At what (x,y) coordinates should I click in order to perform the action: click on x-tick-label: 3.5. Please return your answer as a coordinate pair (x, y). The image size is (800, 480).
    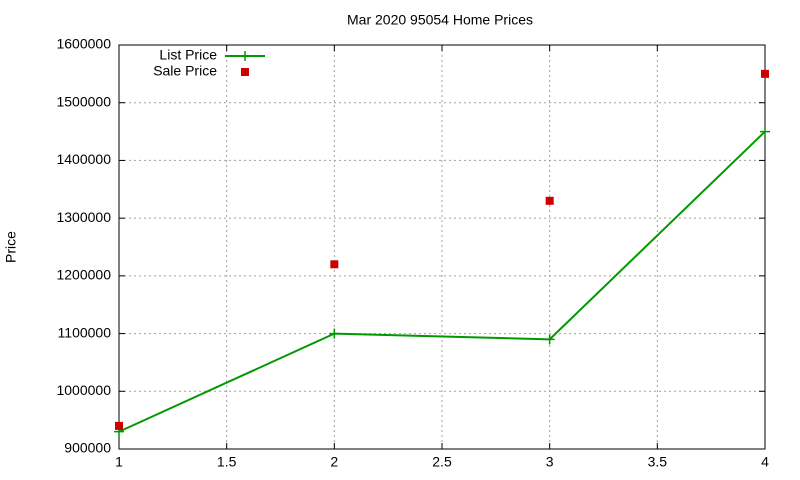
    Looking at the image, I should click on (658, 462).